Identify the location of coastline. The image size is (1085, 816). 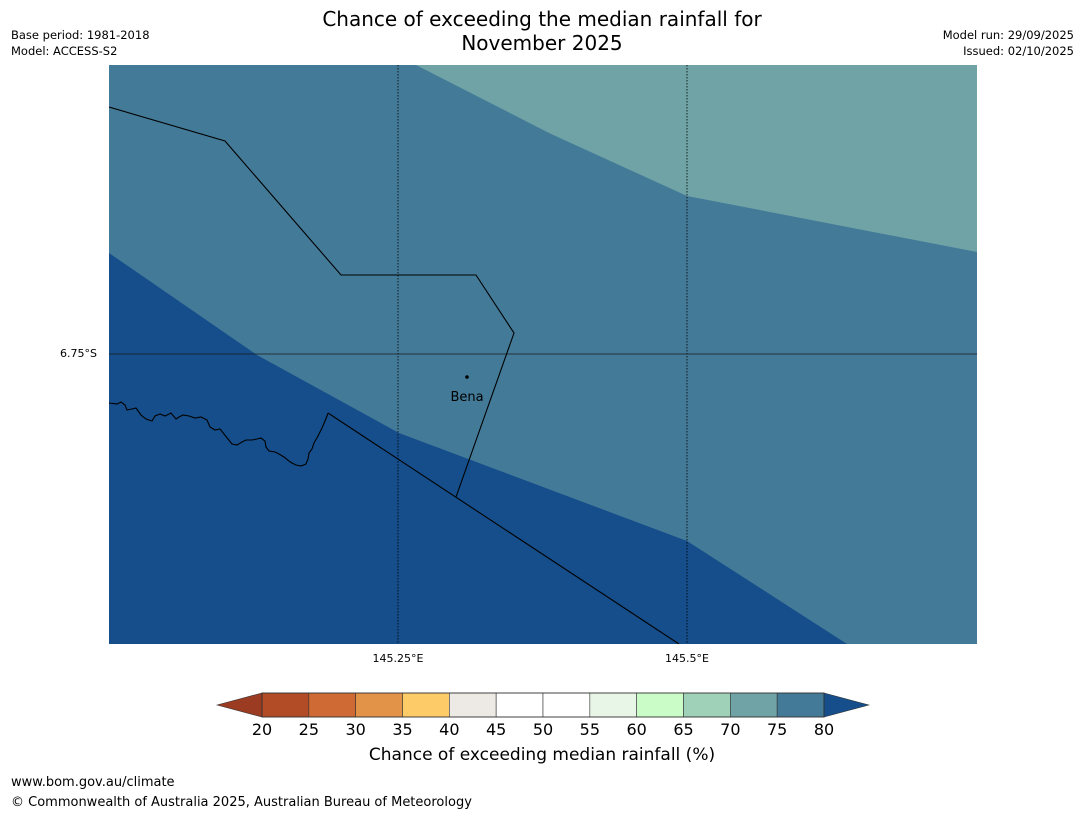
(219, 434).